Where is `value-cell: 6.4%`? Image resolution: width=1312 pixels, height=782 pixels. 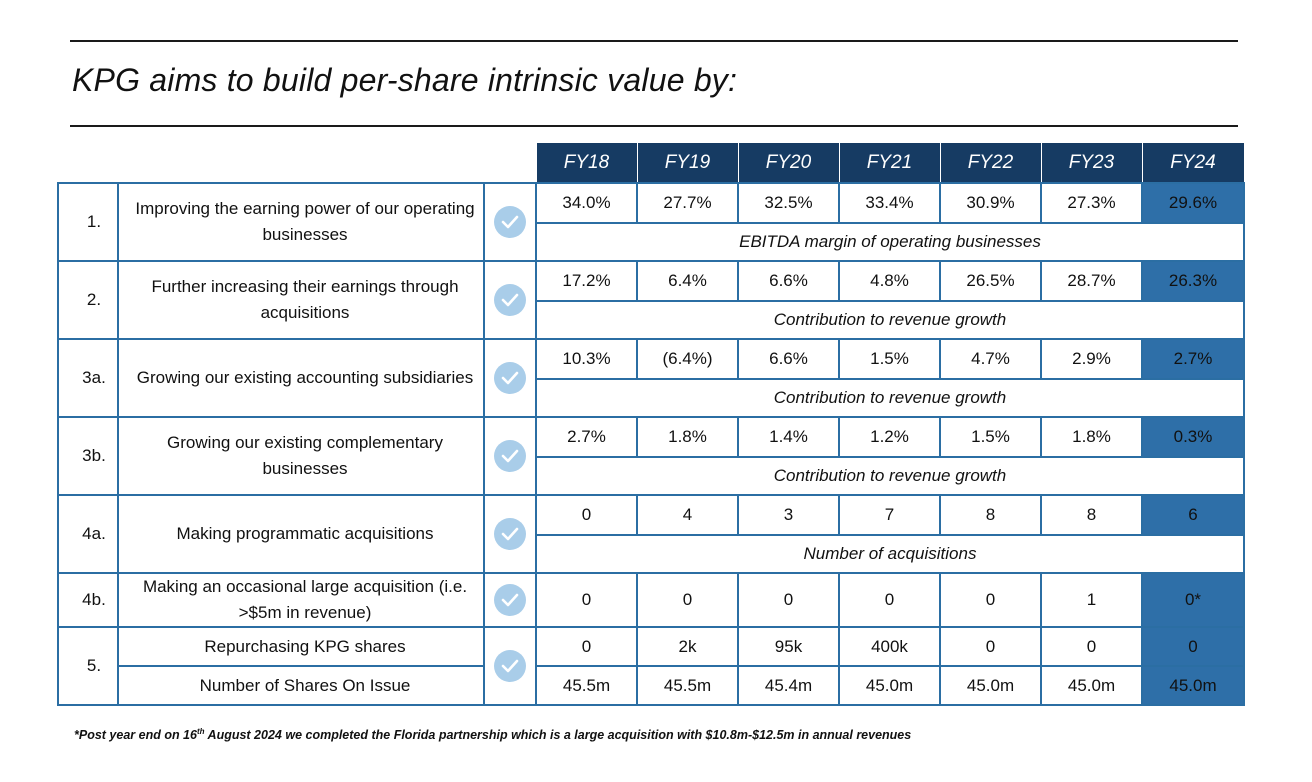 value-cell: 6.4% is located at coordinates (687, 281).